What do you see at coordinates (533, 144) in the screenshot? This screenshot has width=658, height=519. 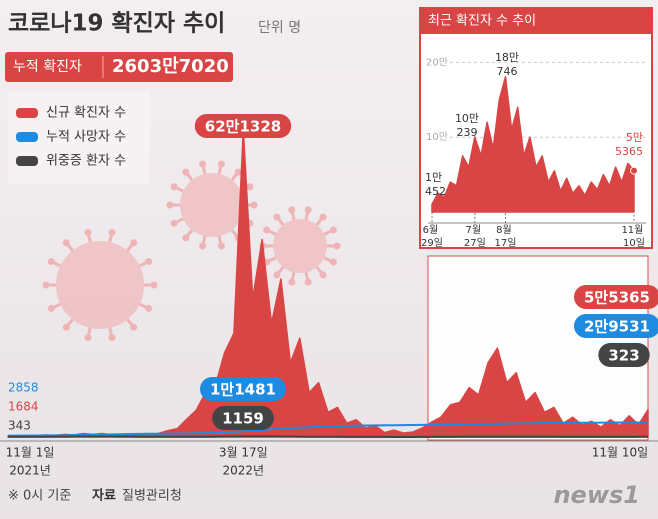 I see `area` at bounding box center [533, 144].